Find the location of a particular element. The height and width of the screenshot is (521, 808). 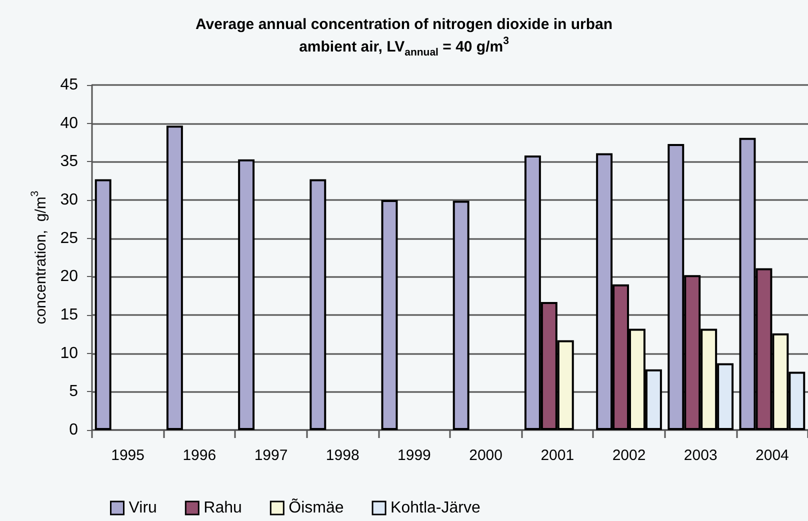

x-tick-label: 1999 is located at coordinates (414, 455).